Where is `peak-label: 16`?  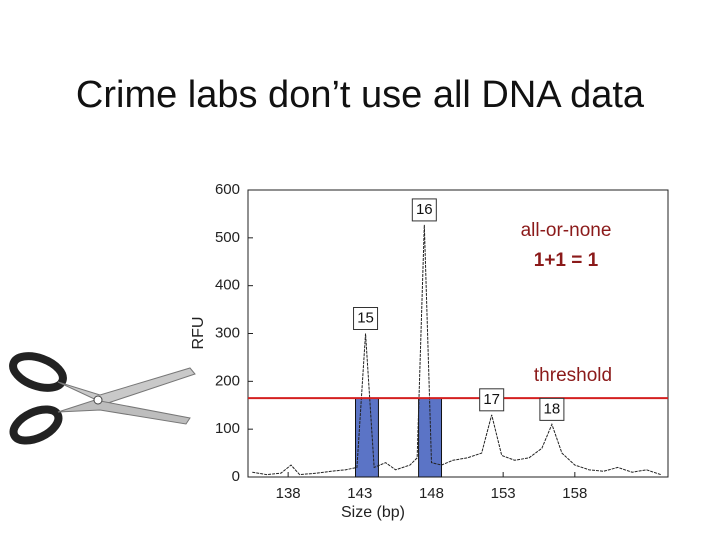
peak-label: 16 is located at coordinates (424, 209).